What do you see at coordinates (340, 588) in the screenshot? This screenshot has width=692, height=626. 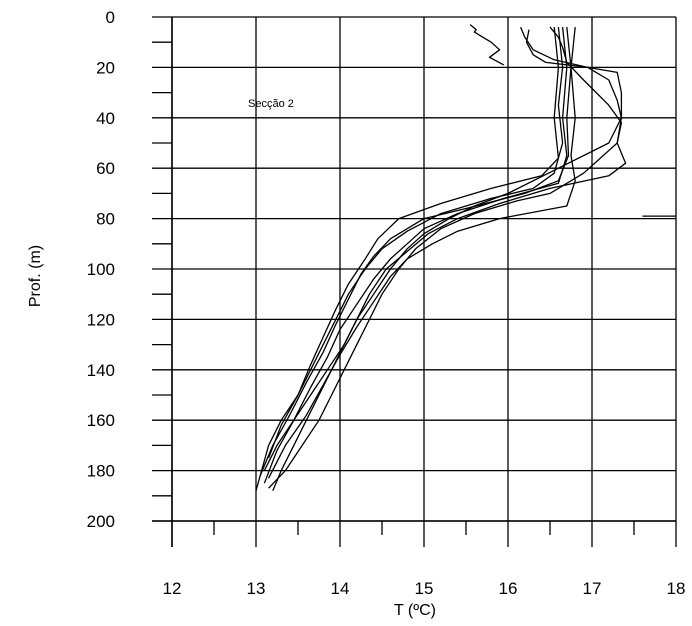 I see `x-tick-label: 14` at bounding box center [340, 588].